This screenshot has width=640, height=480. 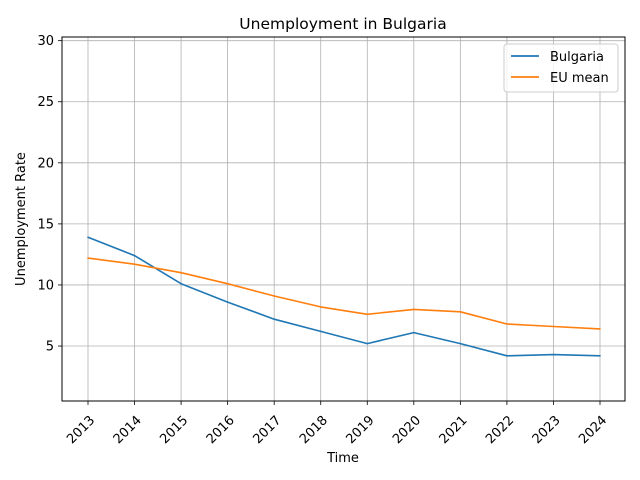 I want to click on legend-label-eu-mean: EU mean, so click(x=579, y=78).